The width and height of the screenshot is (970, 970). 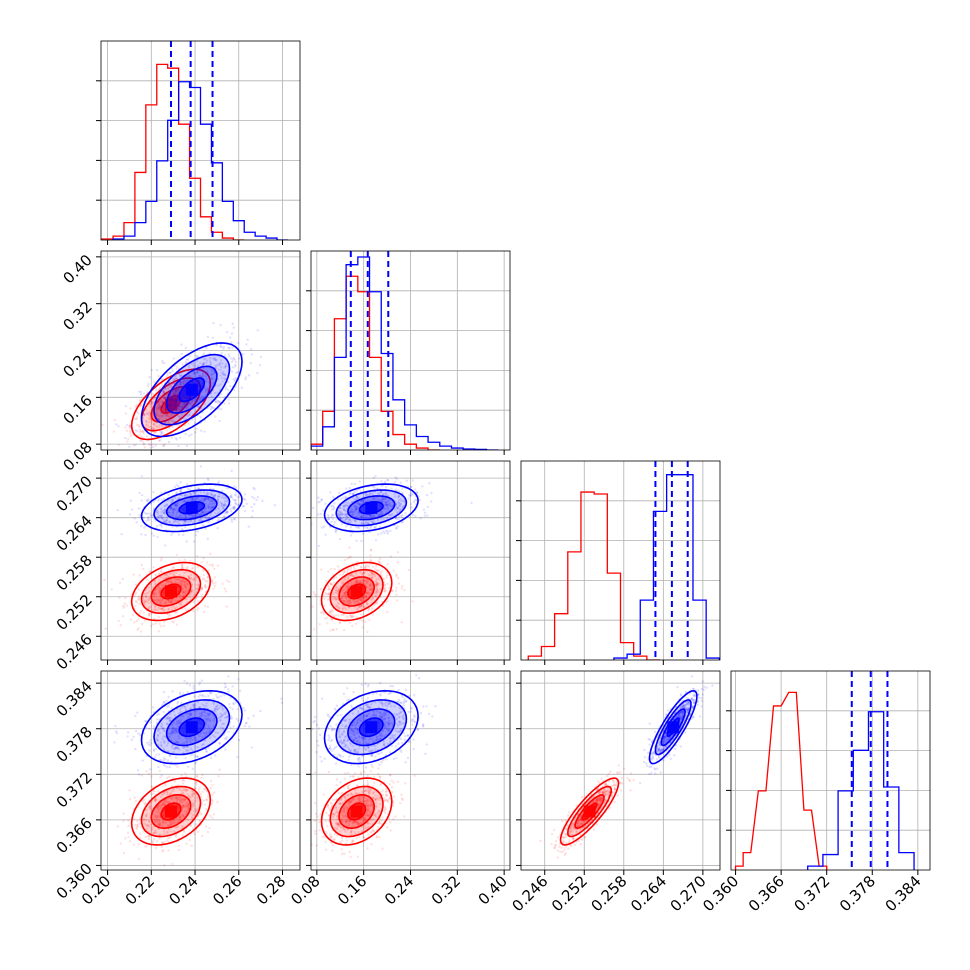 What do you see at coordinates (375, 362) in the screenshot?
I see `histogram-step` at bounding box center [375, 362].